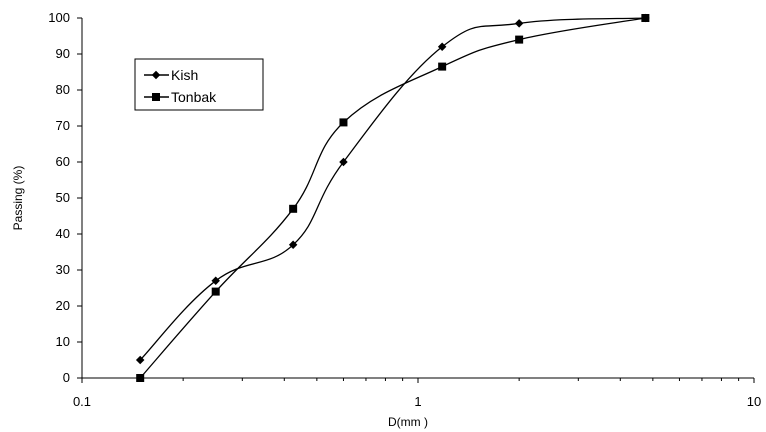  What do you see at coordinates (194, 97) in the screenshot?
I see `legend-label-tonbak: Tonbak` at bounding box center [194, 97].